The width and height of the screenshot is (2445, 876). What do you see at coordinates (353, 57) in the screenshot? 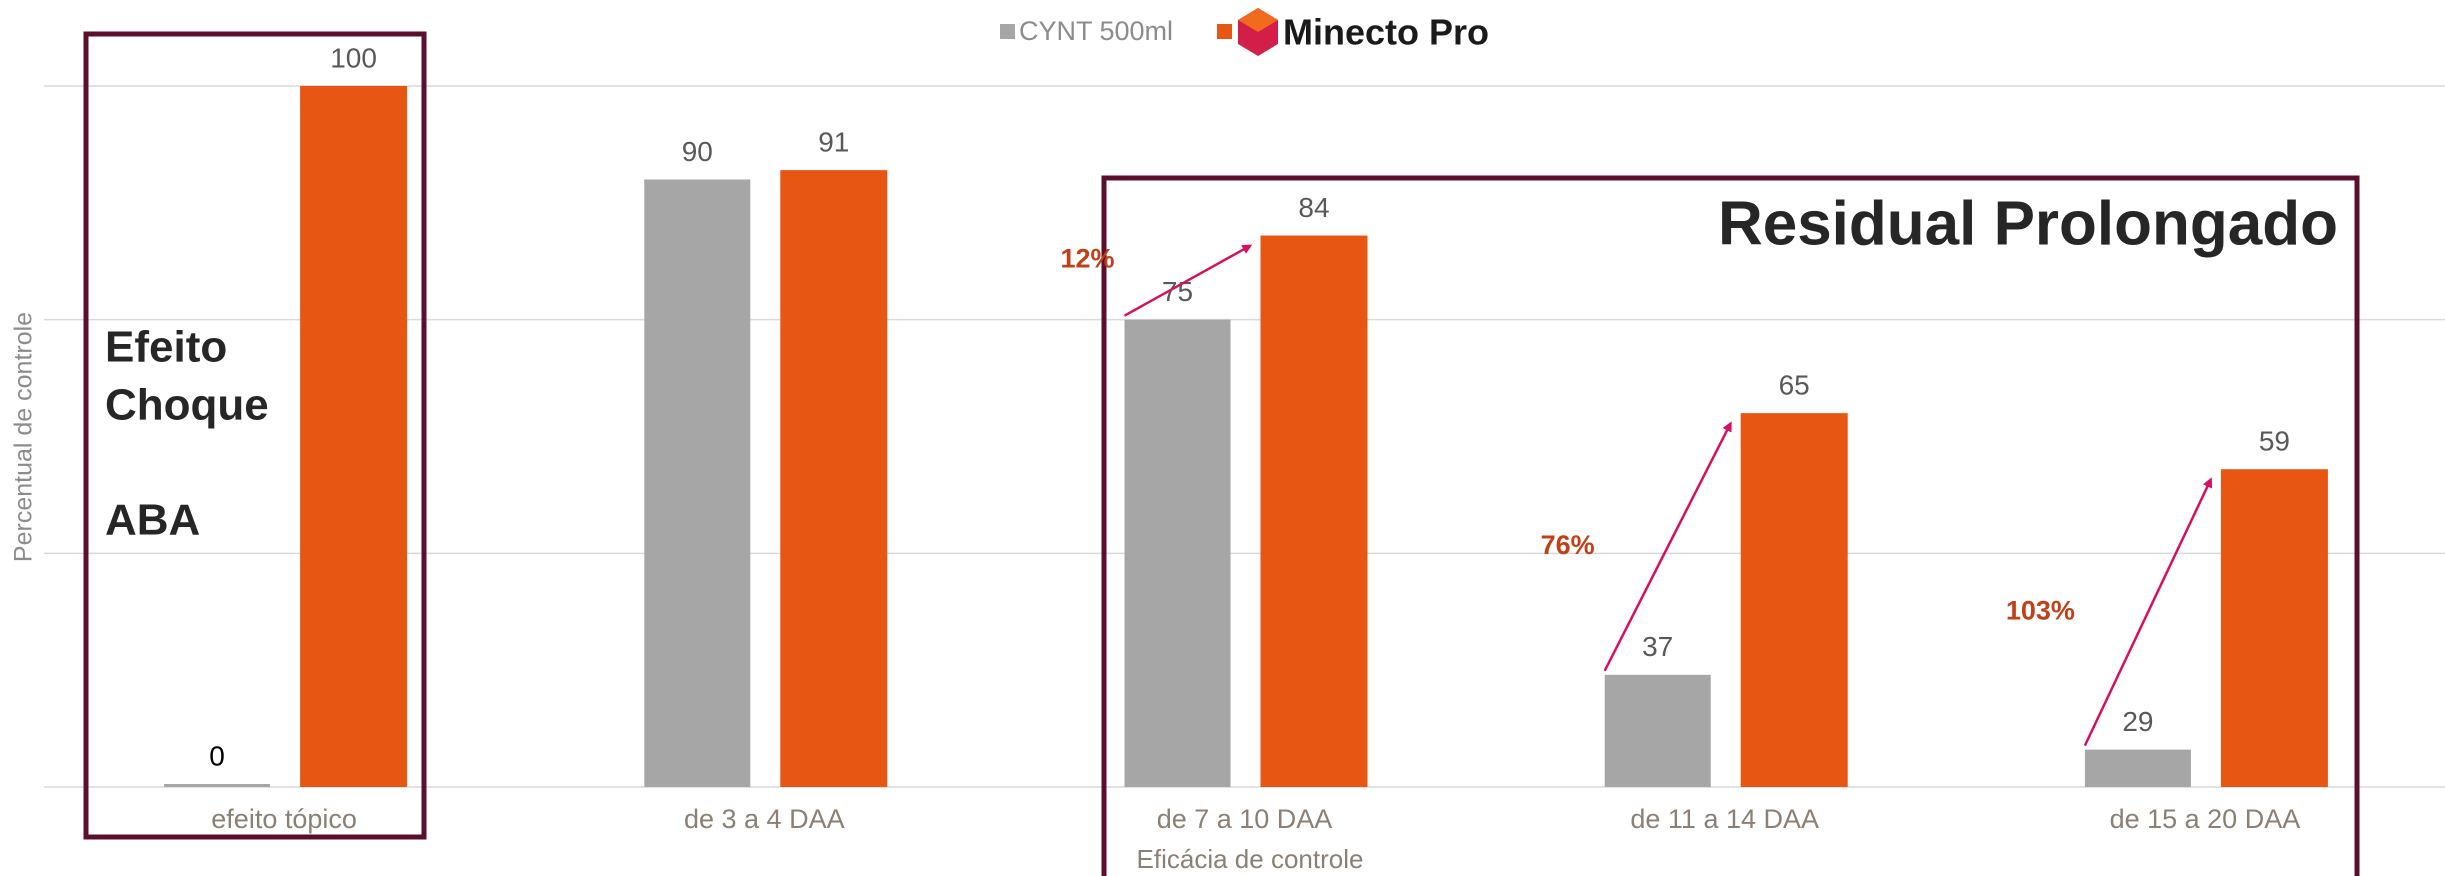
I see `data-label: 100` at bounding box center [353, 57].